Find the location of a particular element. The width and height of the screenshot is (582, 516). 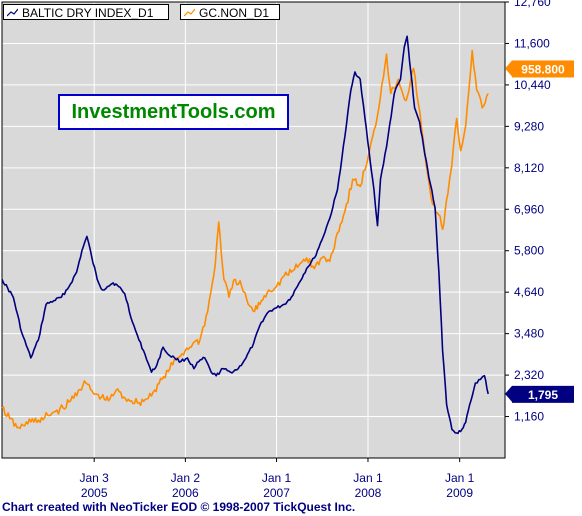

y-tick-label: 4,640 is located at coordinates (529, 292).